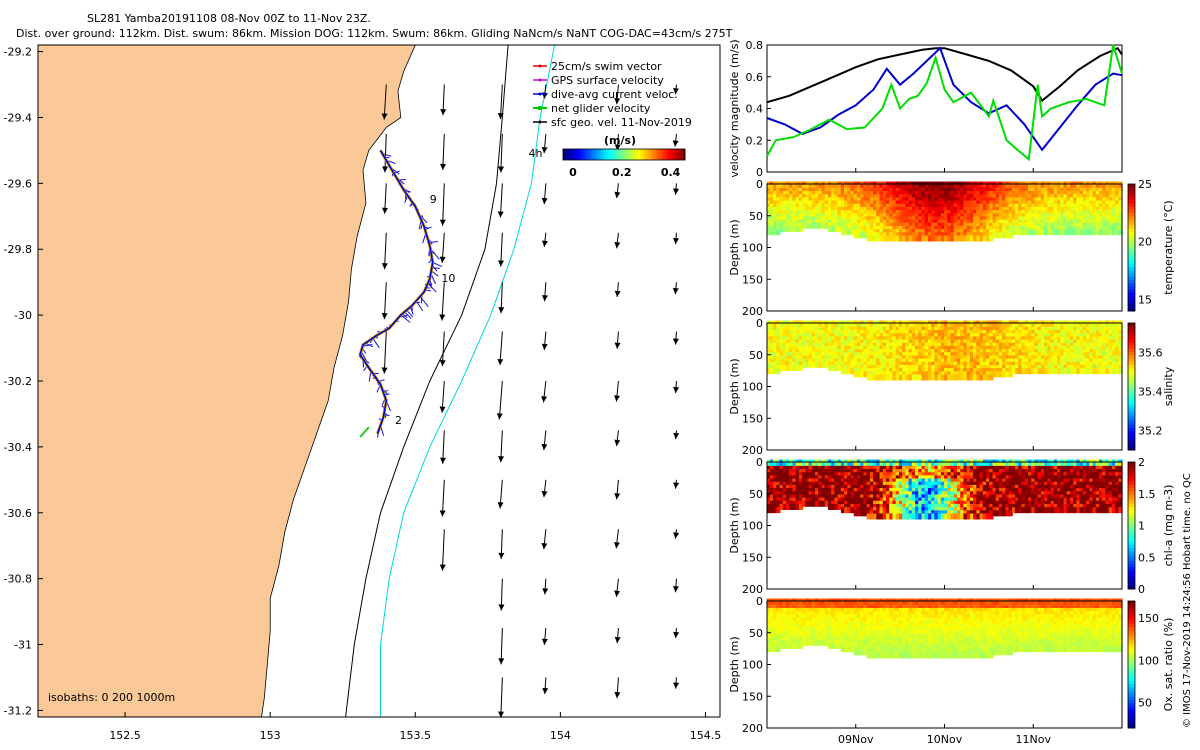 The image size is (1200, 750). What do you see at coordinates (752, 311) in the screenshot?
I see `y-tick-label: 200` at bounding box center [752, 311].